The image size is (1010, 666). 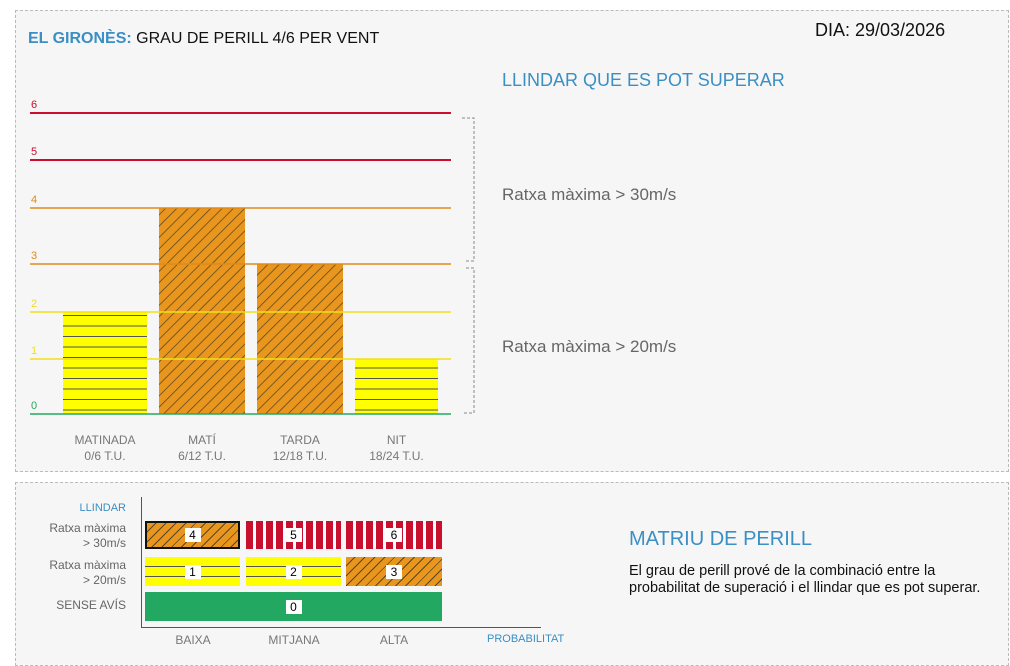 What do you see at coordinates (105, 440) in the screenshot?
I see `period-name: MATINADA` at bounding box center [105, 440].